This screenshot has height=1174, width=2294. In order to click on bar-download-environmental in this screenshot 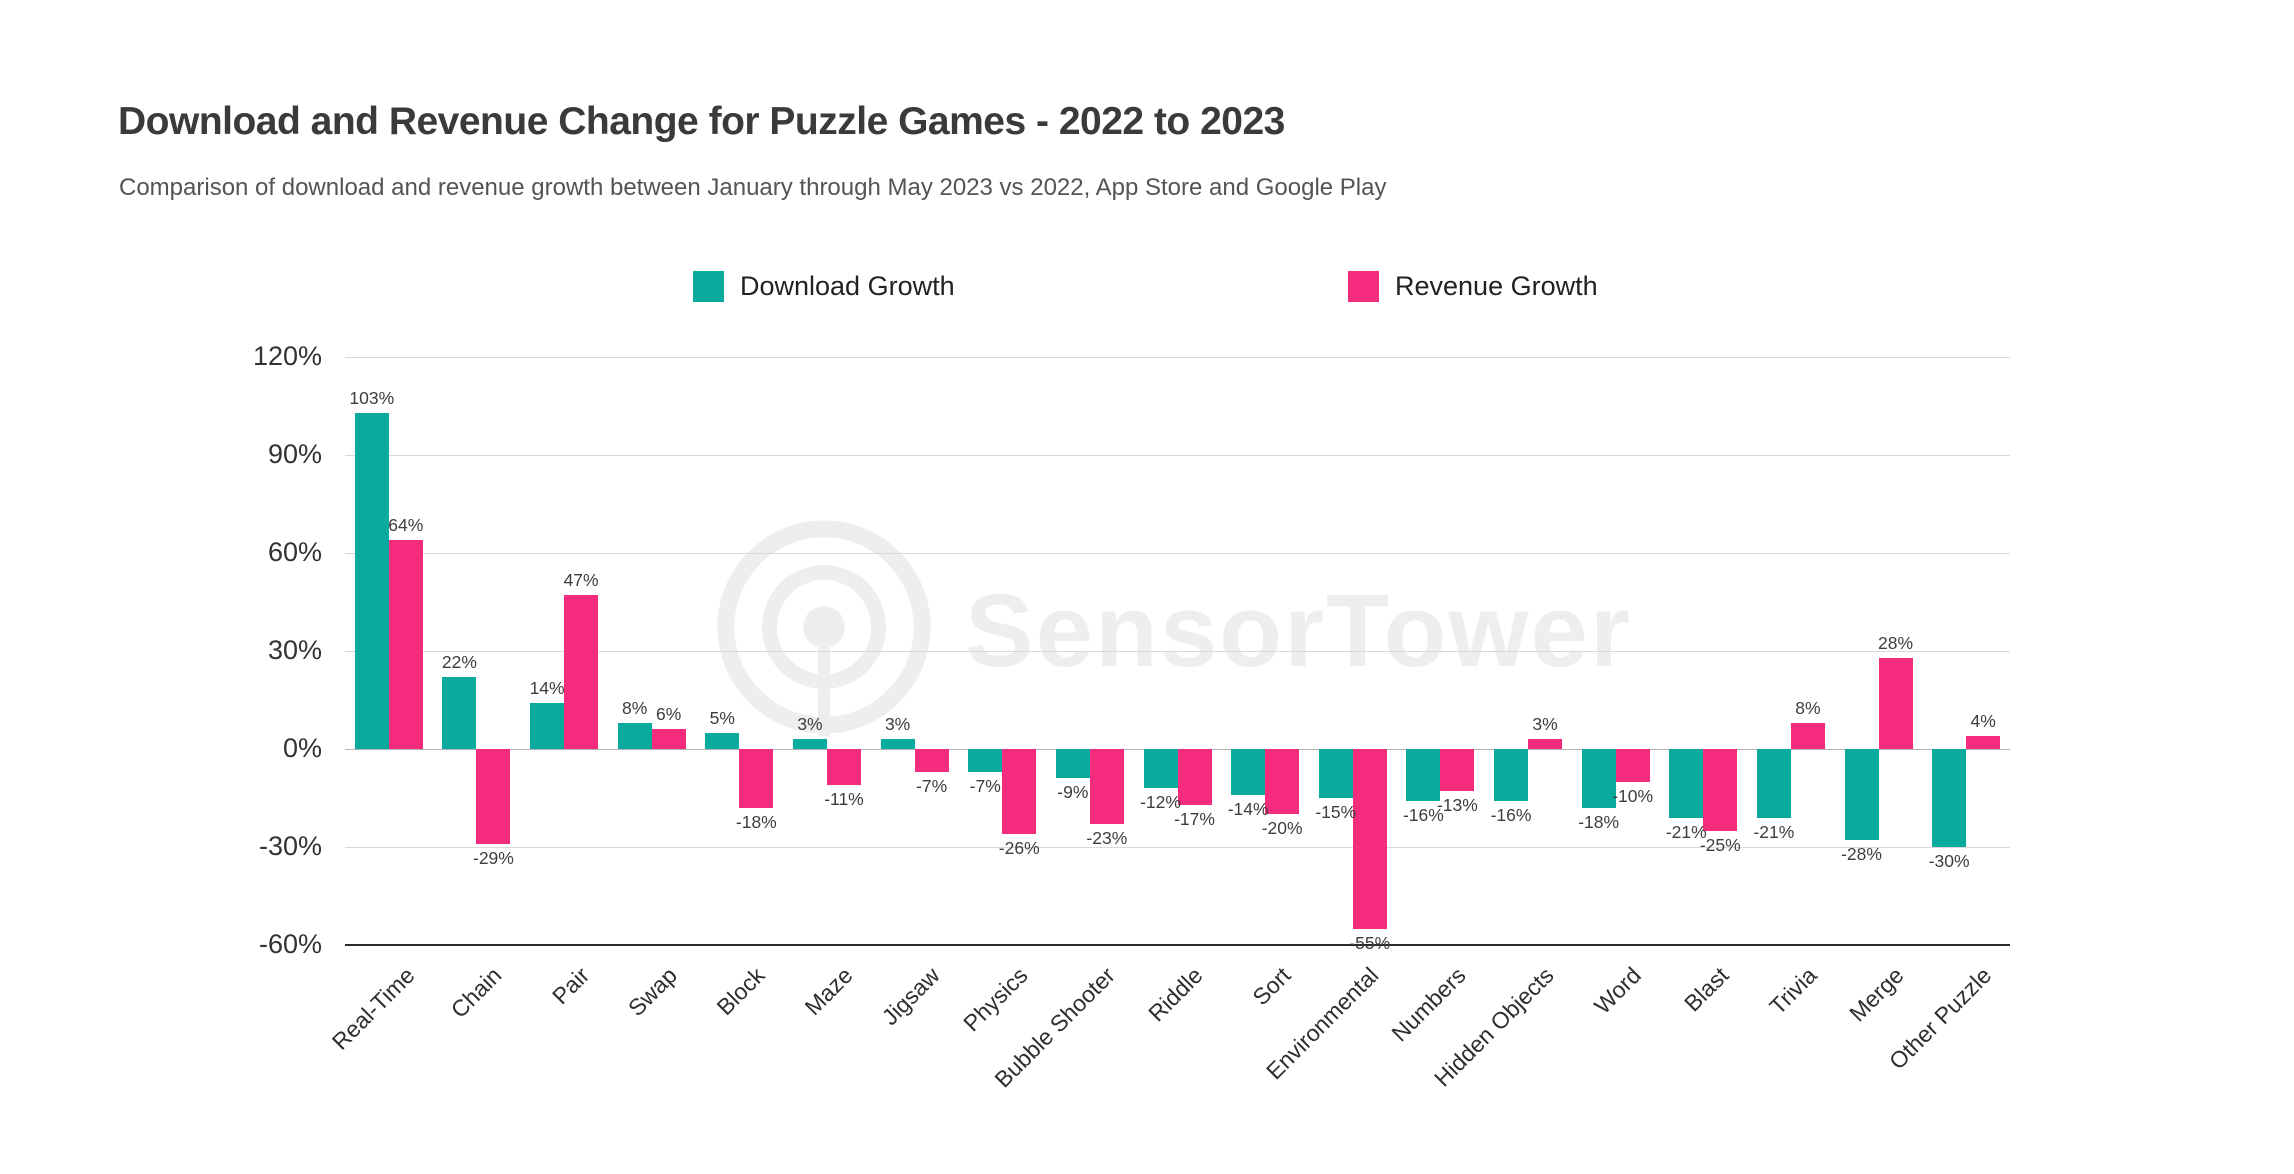, I will do `click(1335, 773)`.